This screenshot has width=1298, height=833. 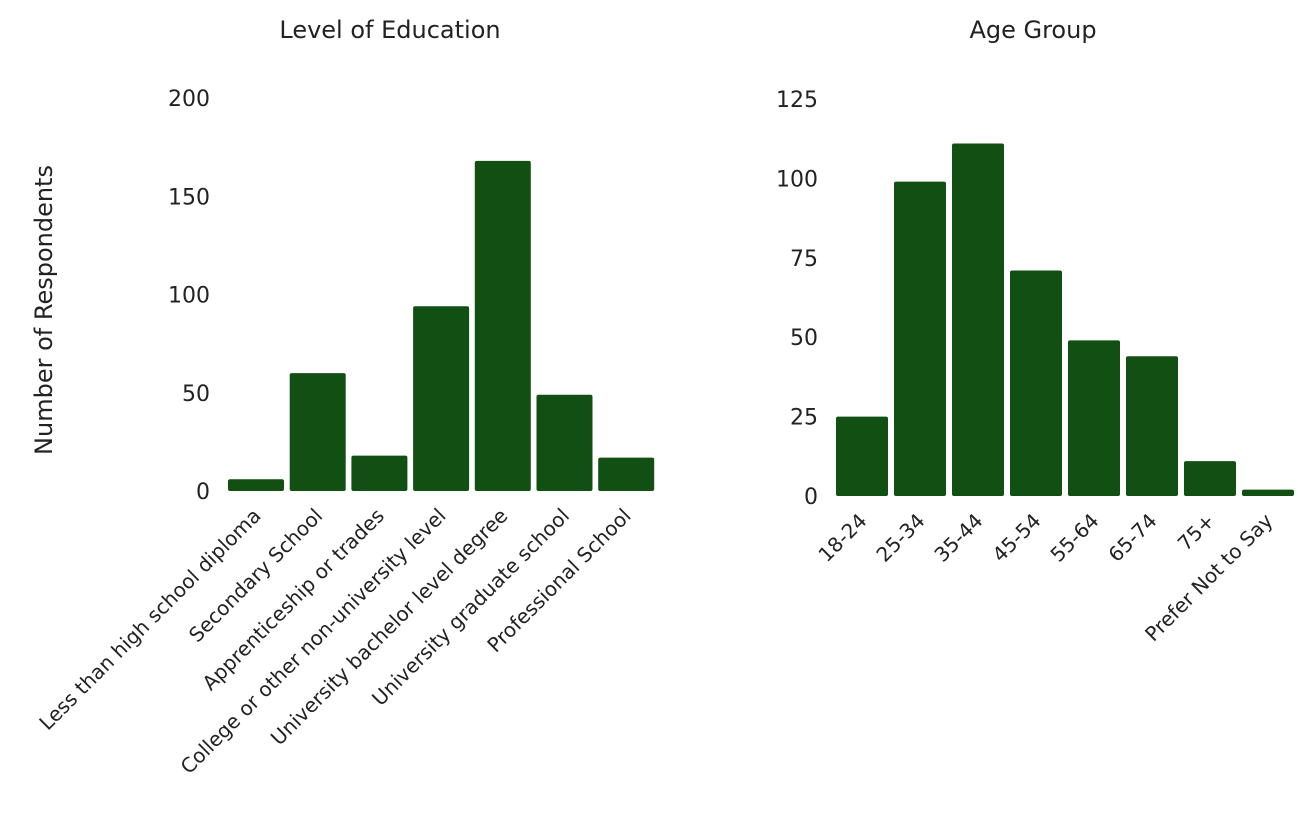 I want to click on education-y-tick-label: 100, so click(x=189, y=296).